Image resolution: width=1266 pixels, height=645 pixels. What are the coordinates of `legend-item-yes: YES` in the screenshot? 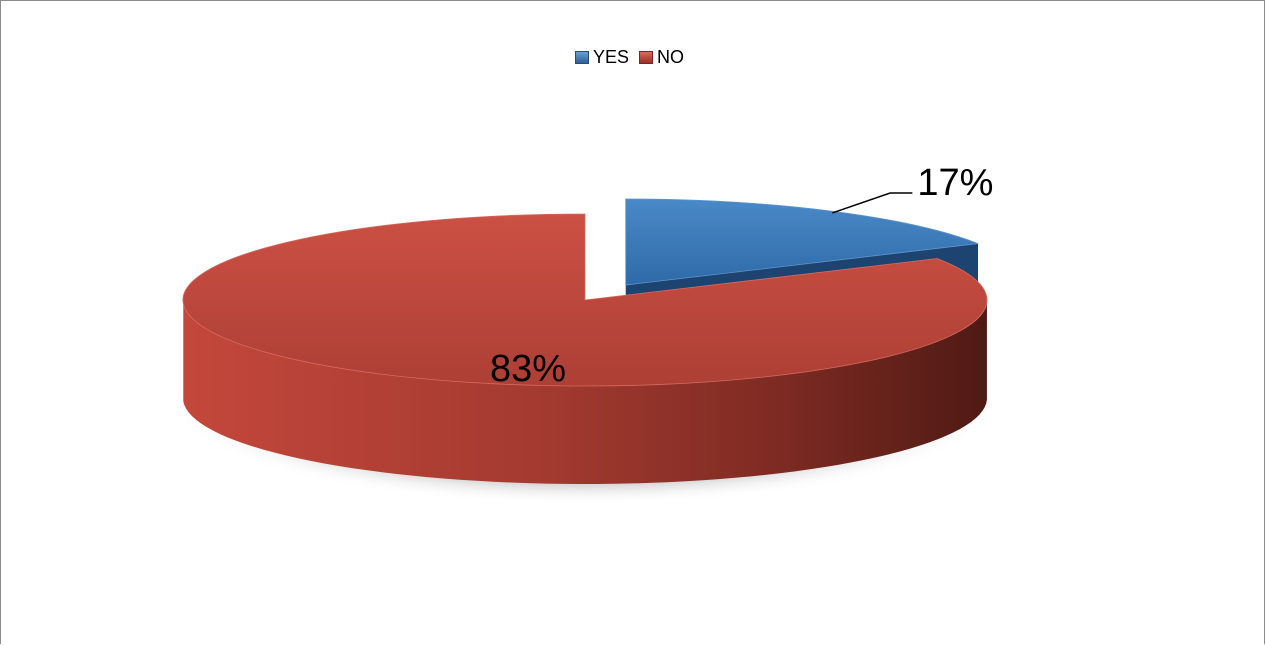 It's located at (602, 57).